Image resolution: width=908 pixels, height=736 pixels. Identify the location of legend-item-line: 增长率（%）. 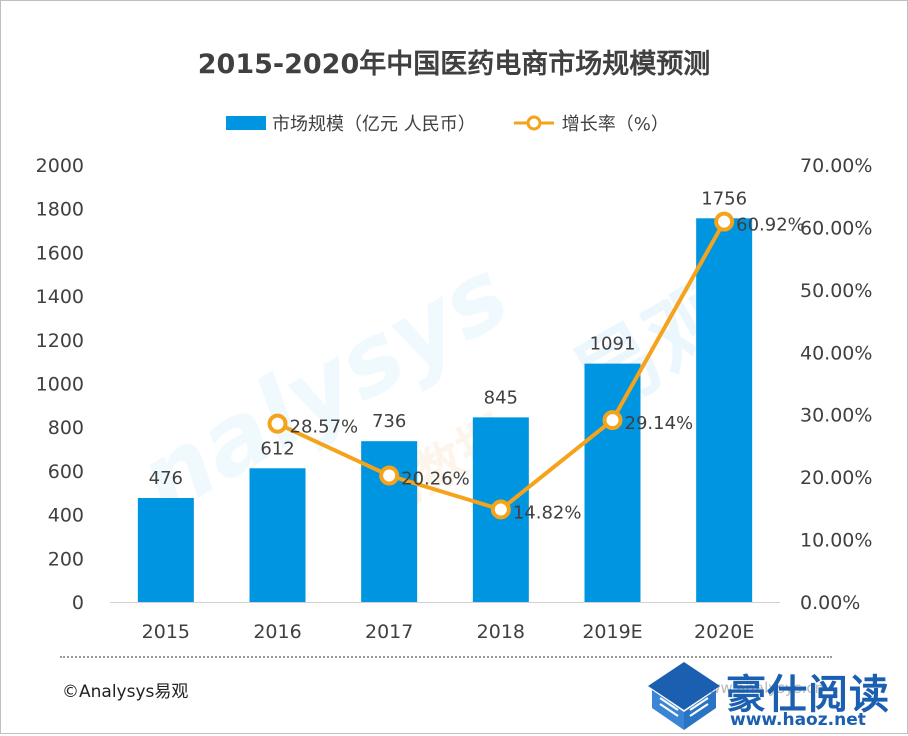
(590, 123).